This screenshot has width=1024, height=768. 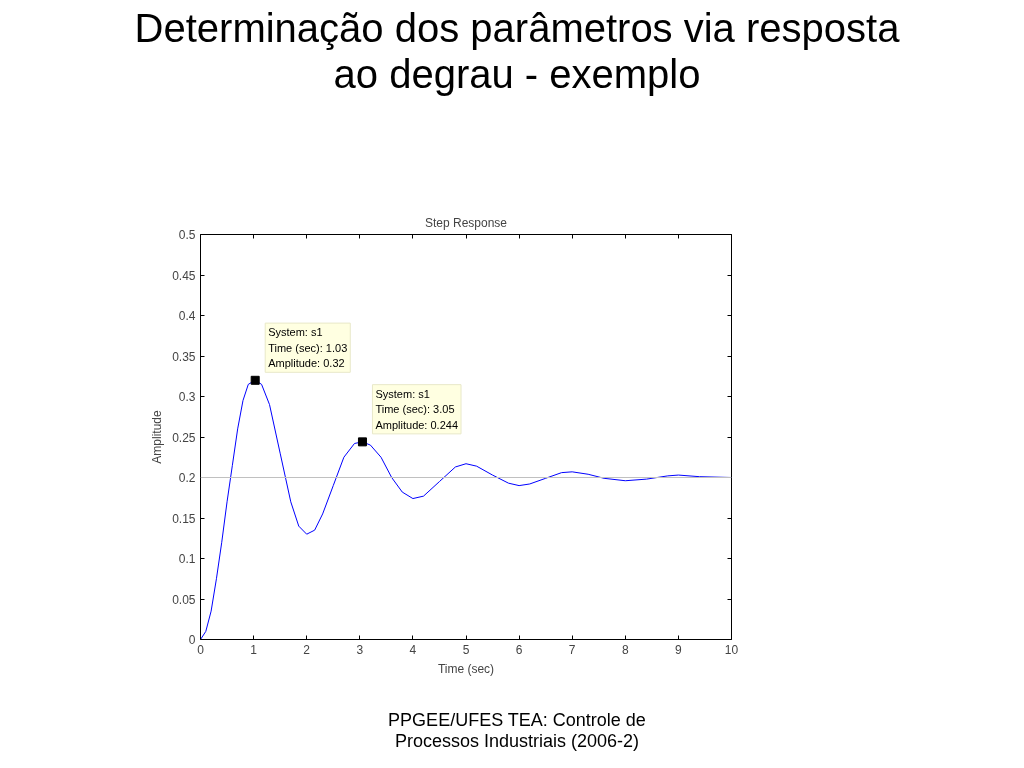 What do you see at coordinates (517, 51) in the screenshot?
I see `chart-title: Determinação dos parâmetros via resposta ao degrau - exemplo` at bounding box center [517, 51].